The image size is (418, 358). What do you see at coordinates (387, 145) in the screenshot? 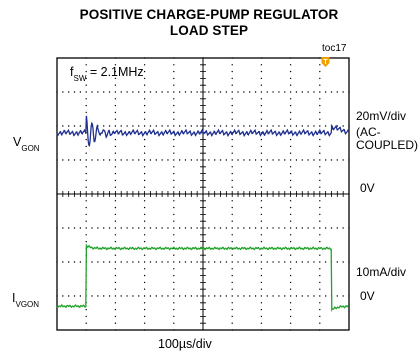
I see `channel1-coupling-line2: COUPLED)` at bounding box center [387, 145].